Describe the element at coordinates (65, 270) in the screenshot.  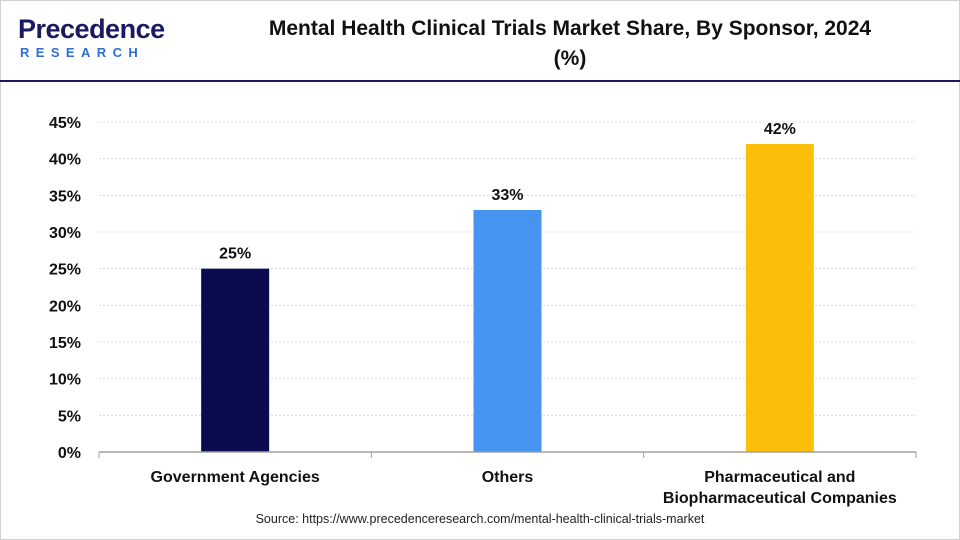
I see `y-tick-label: 25%` at that location.